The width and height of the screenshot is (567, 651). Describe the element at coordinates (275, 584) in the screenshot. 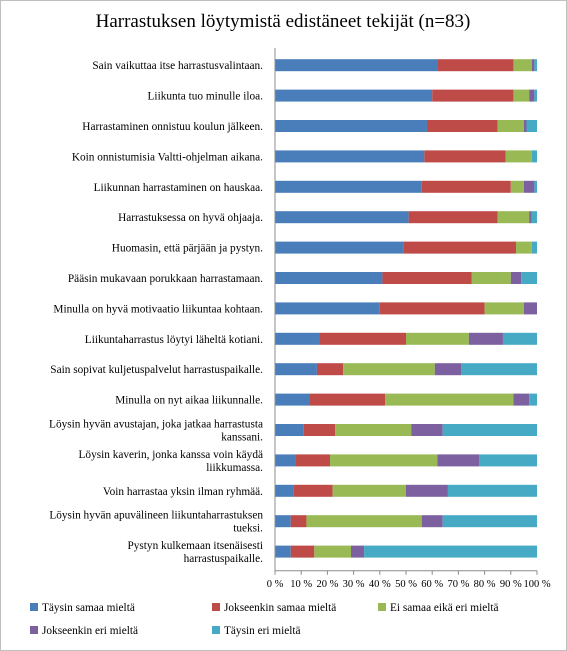

I see `x-tick-label: 0 %` at that location.